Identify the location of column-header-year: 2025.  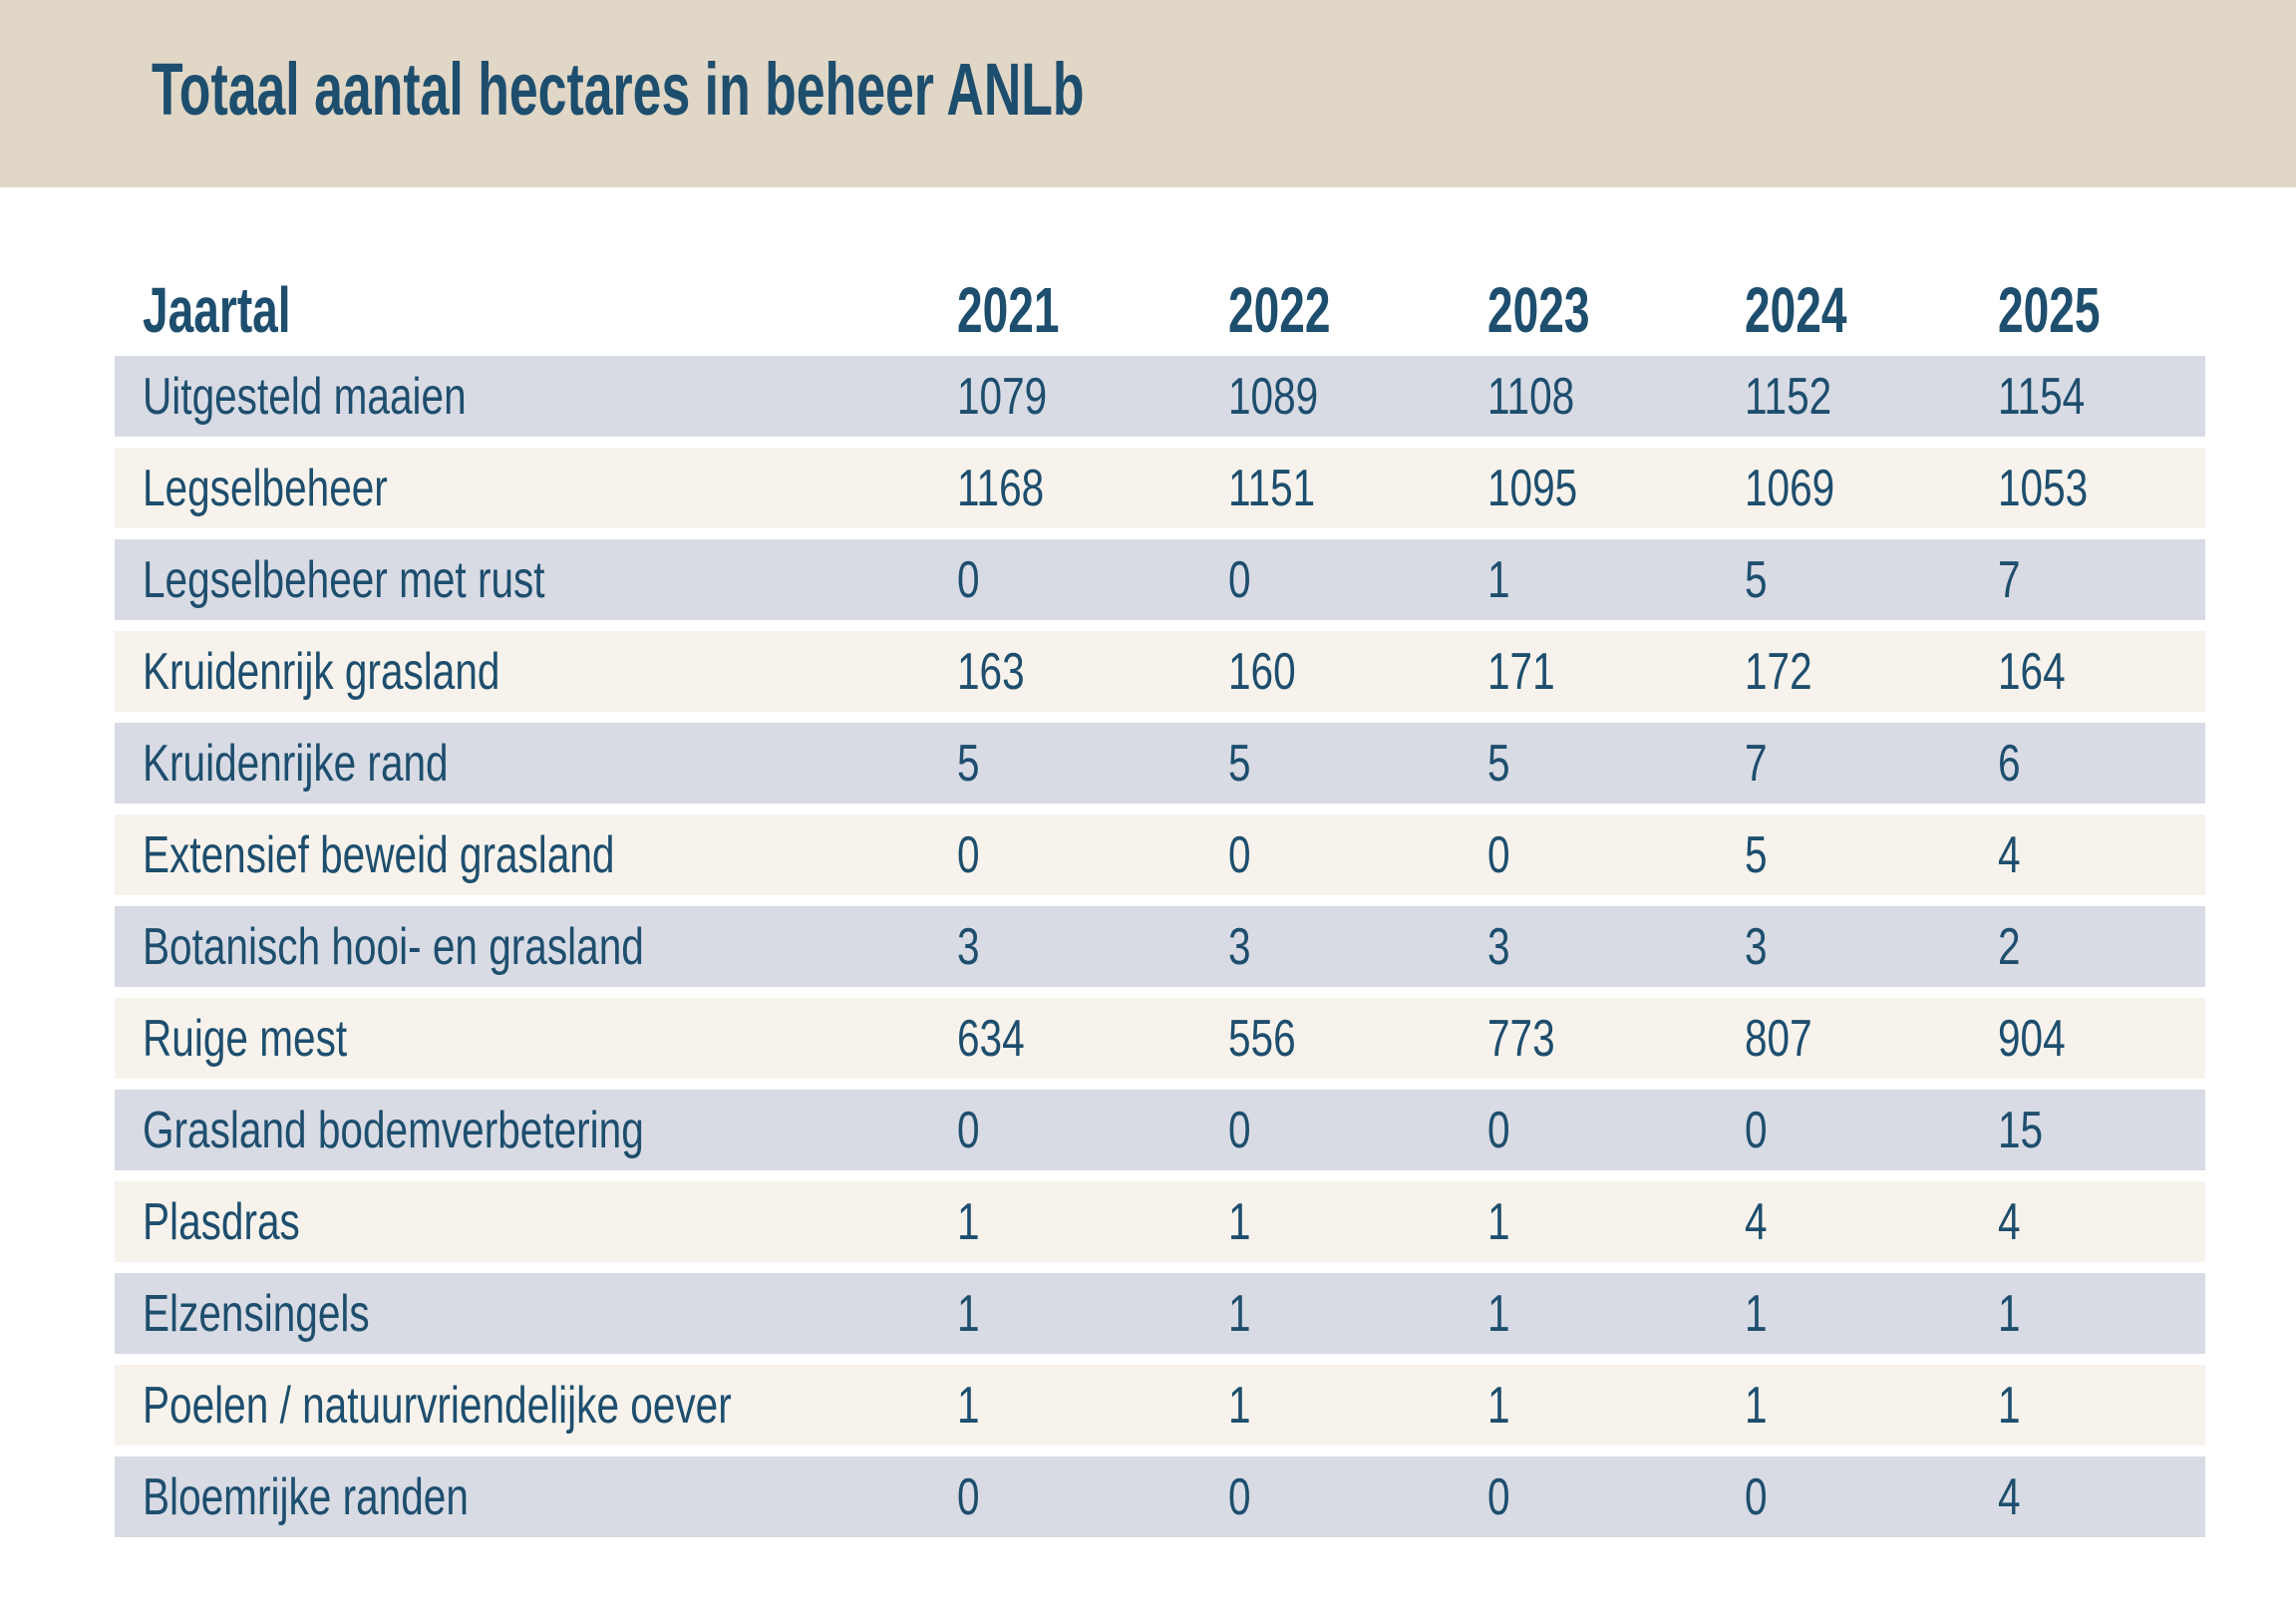
(2101, 310).